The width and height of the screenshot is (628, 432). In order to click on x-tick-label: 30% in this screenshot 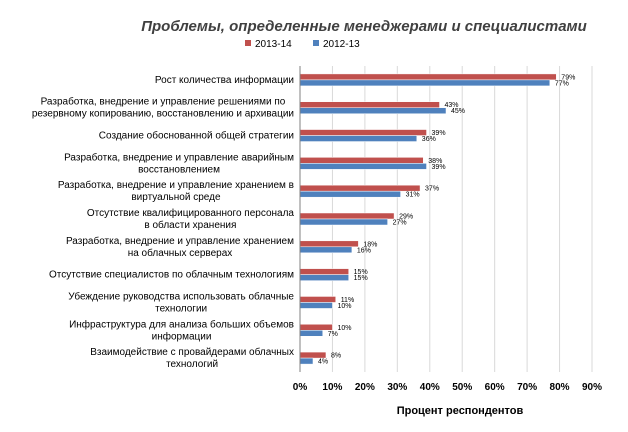, I will do `click(397, 387)`.